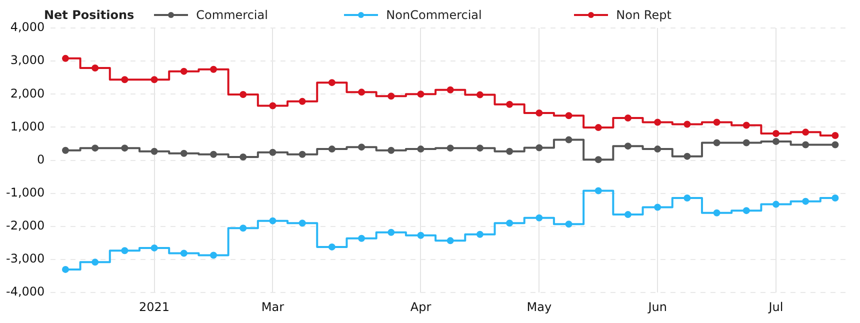 This screenshot has height=323, width=860. I want to click on x-tick-label: 2021, so click(154, 307).